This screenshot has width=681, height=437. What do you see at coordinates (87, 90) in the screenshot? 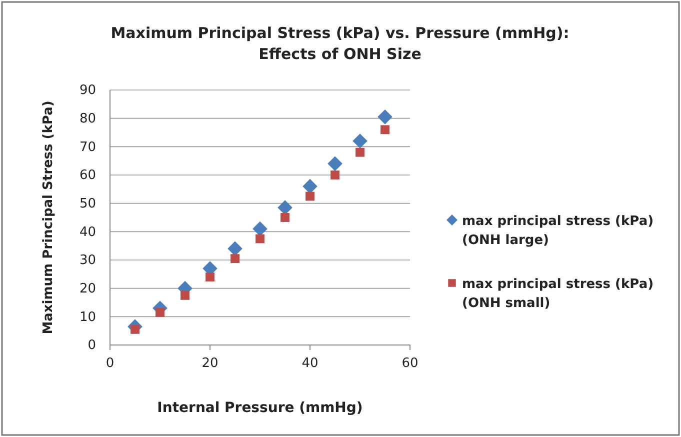
I see `y-tick-label: 90` at bounding box center [87, 90].